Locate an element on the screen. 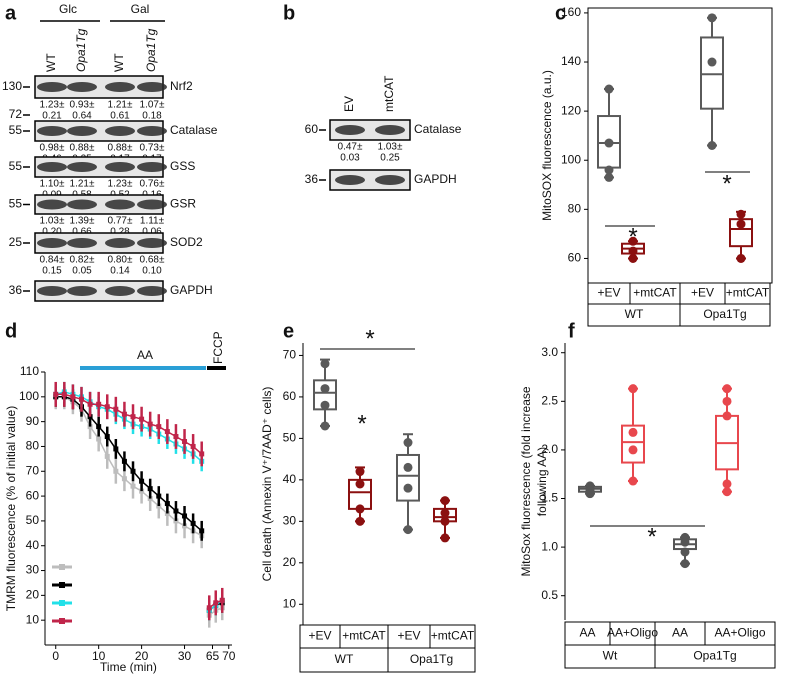 The image size is (789, 680). y-tick-label: 140 is located at coordinates (571, 61).